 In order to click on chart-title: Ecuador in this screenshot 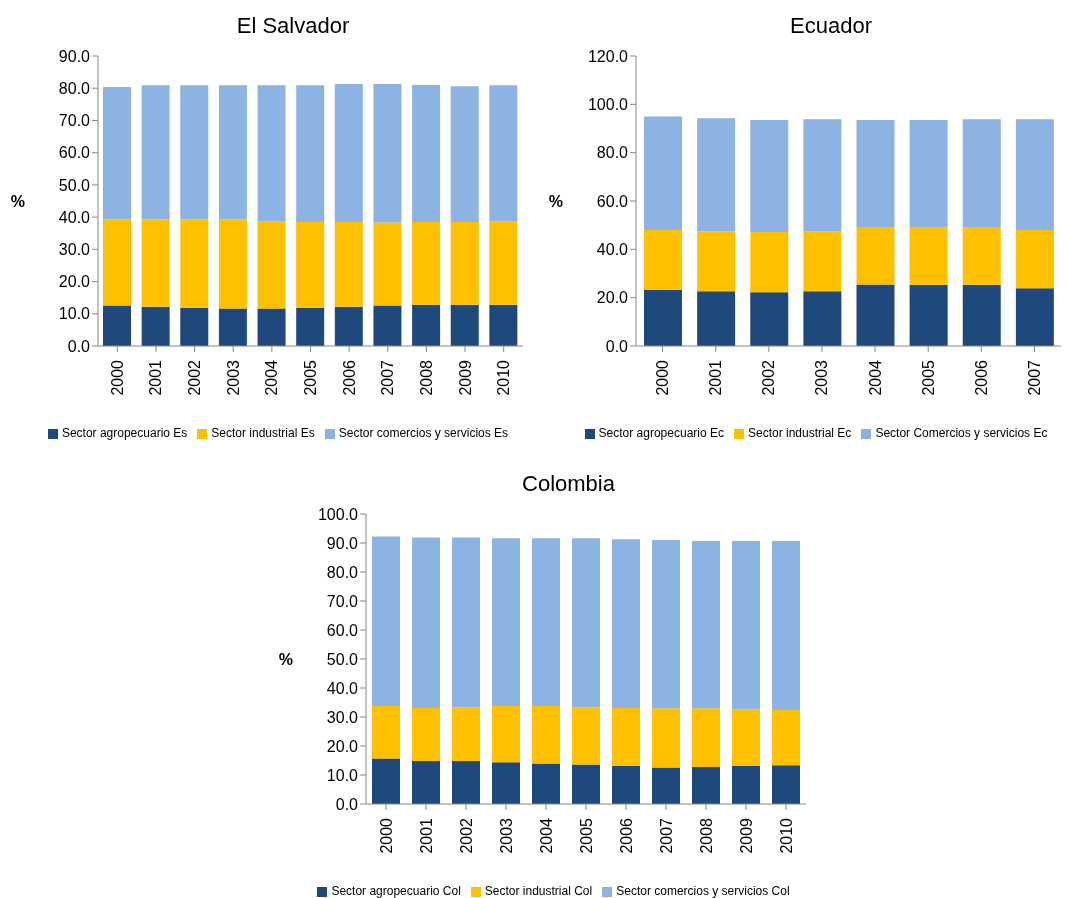, I will do `click(831, 26)`.